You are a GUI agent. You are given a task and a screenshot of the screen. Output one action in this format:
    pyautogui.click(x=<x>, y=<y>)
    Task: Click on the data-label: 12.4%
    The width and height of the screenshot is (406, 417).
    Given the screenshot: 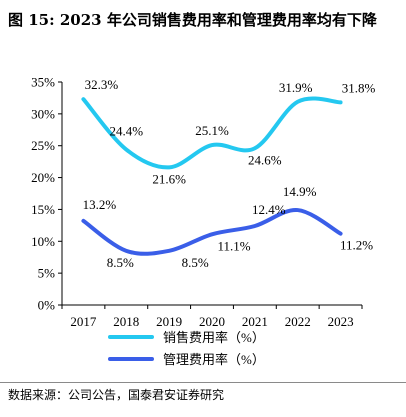 What is the action you would take?
    pyautogui.click(x=269, y=209)
    